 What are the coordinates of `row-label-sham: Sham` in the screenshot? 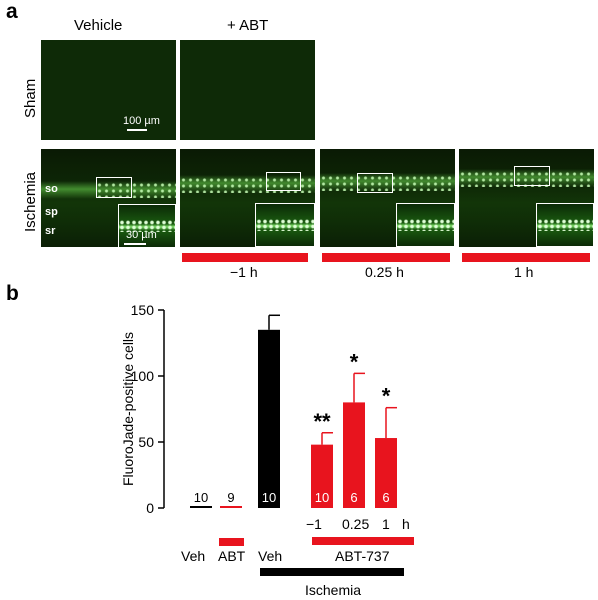 It's located at (30, 98).